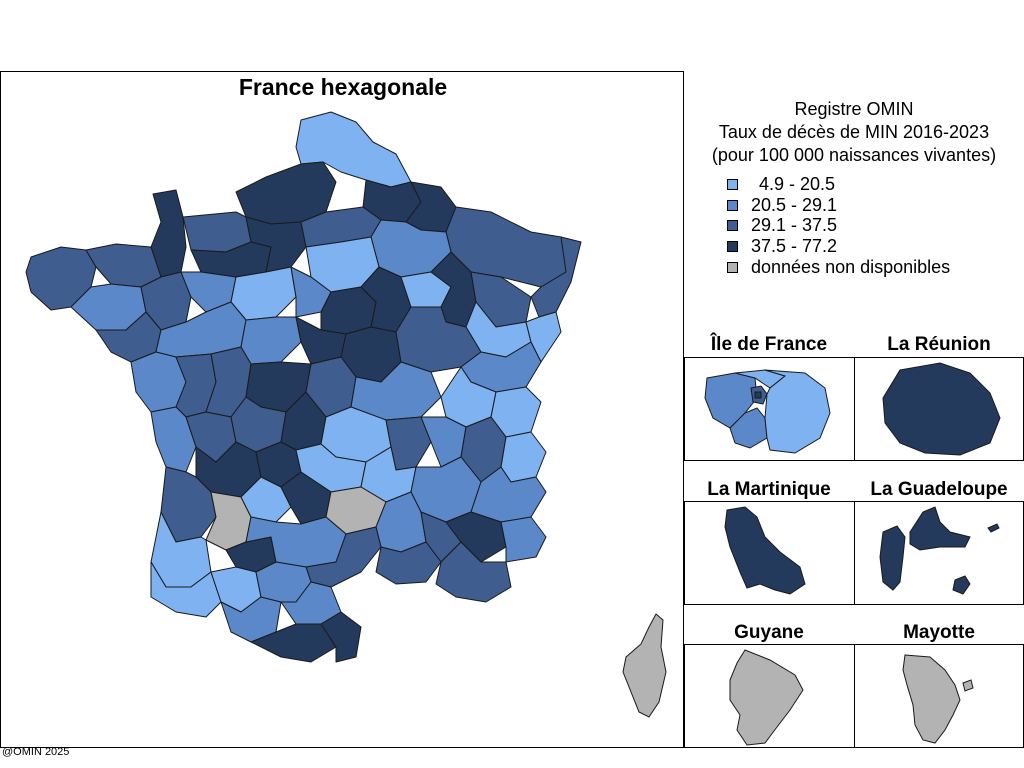 Image resolution: width=1024 pixels, height=768 pixels. Describe the element at coordinates (408, 563) in the screenshot. I see `region-bouches-rhone` at that location.